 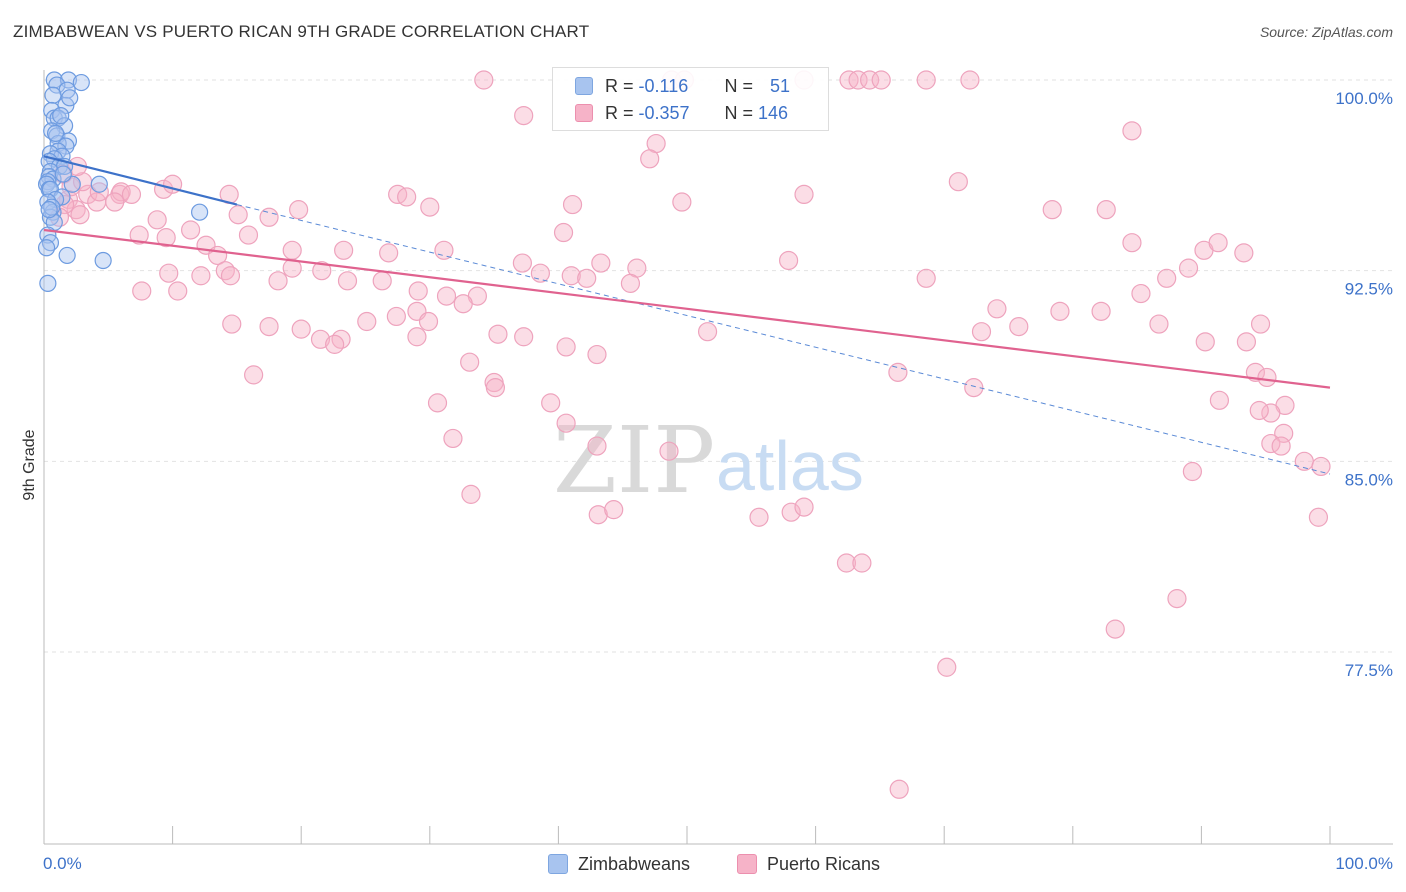 I want to click on zimbabwean-trend-line, so click(x=140, y=180).